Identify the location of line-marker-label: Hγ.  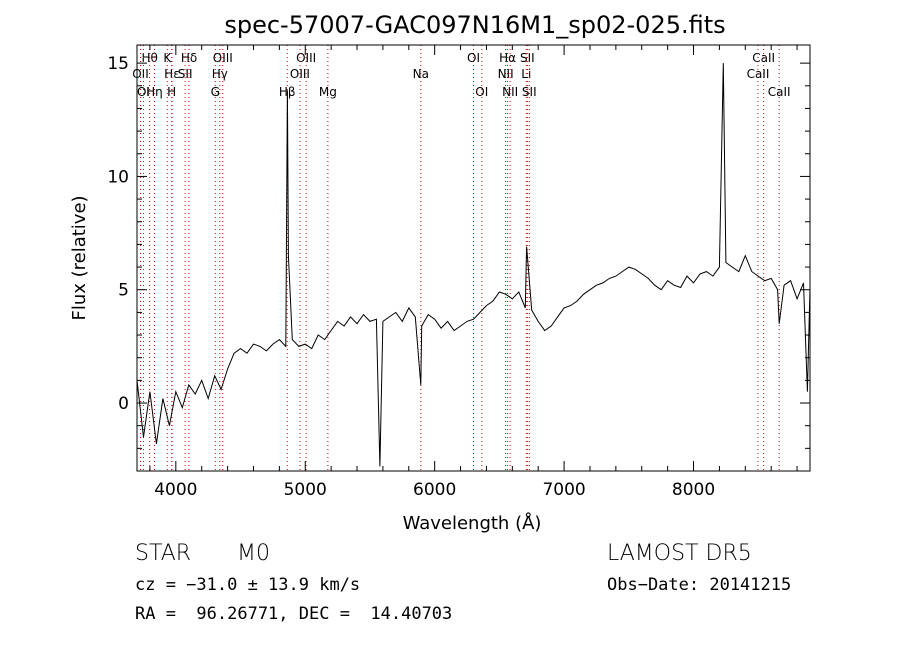
(220, 74).